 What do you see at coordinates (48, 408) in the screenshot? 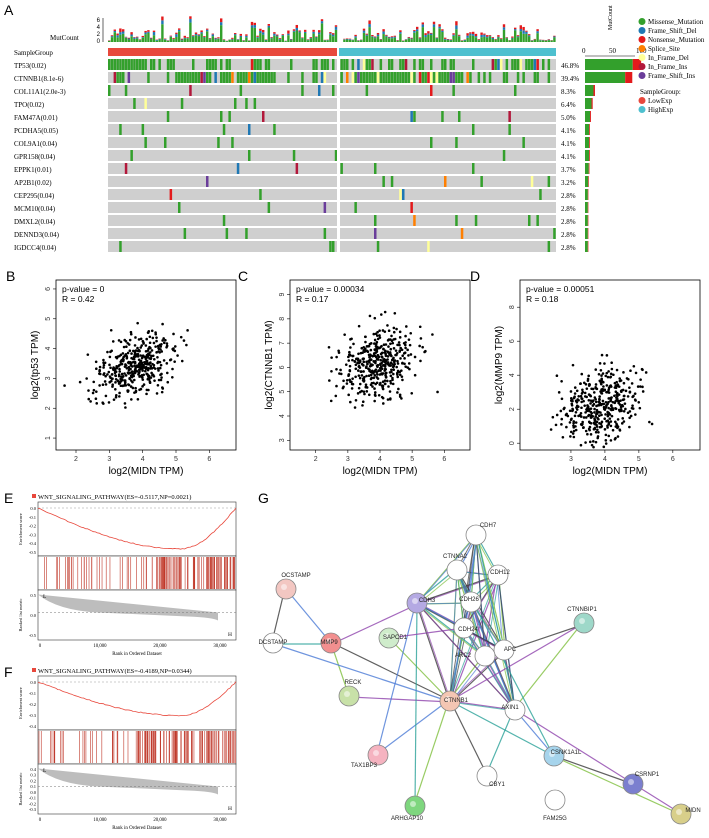
I see `y-tick-label: 2` at bounding box center [48, 408].